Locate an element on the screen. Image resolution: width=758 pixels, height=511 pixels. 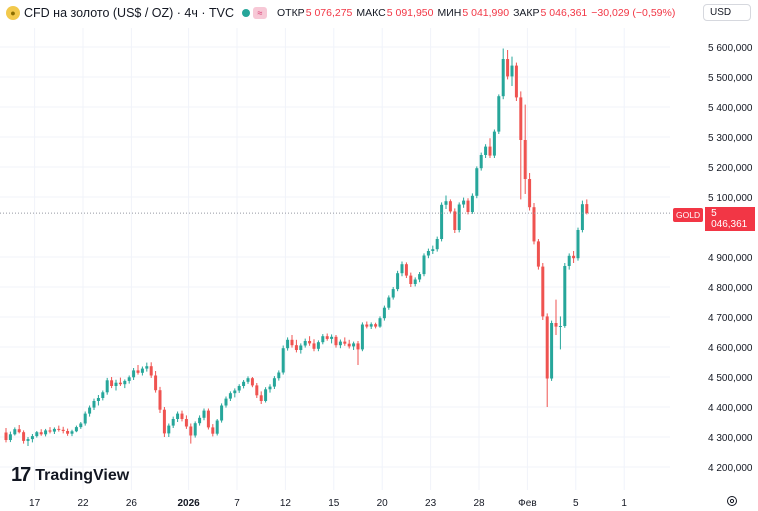
y-tick-label: 5 500,000 is located at coordinates (730, 78).